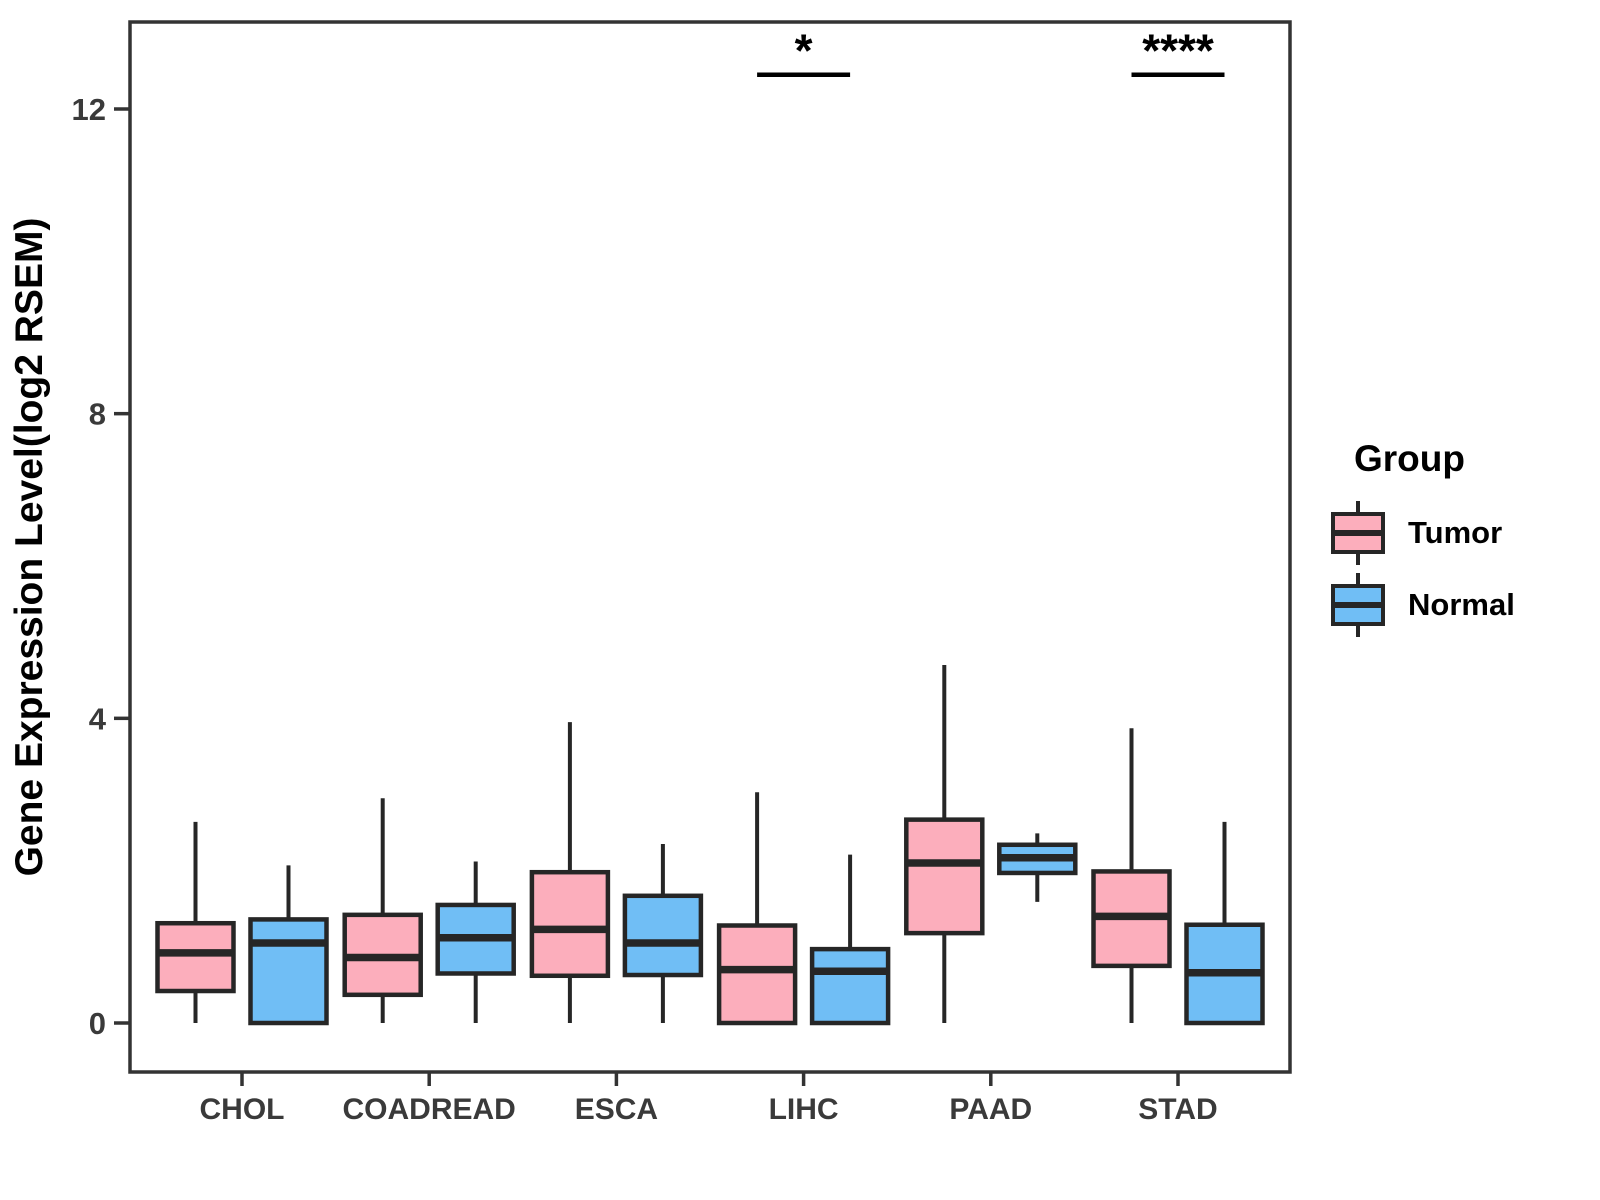 The image size is (1600, 1200). Describe the element at coordinates (850, 986) in the screenshot. I see `box-normal-LIHC` at that location.